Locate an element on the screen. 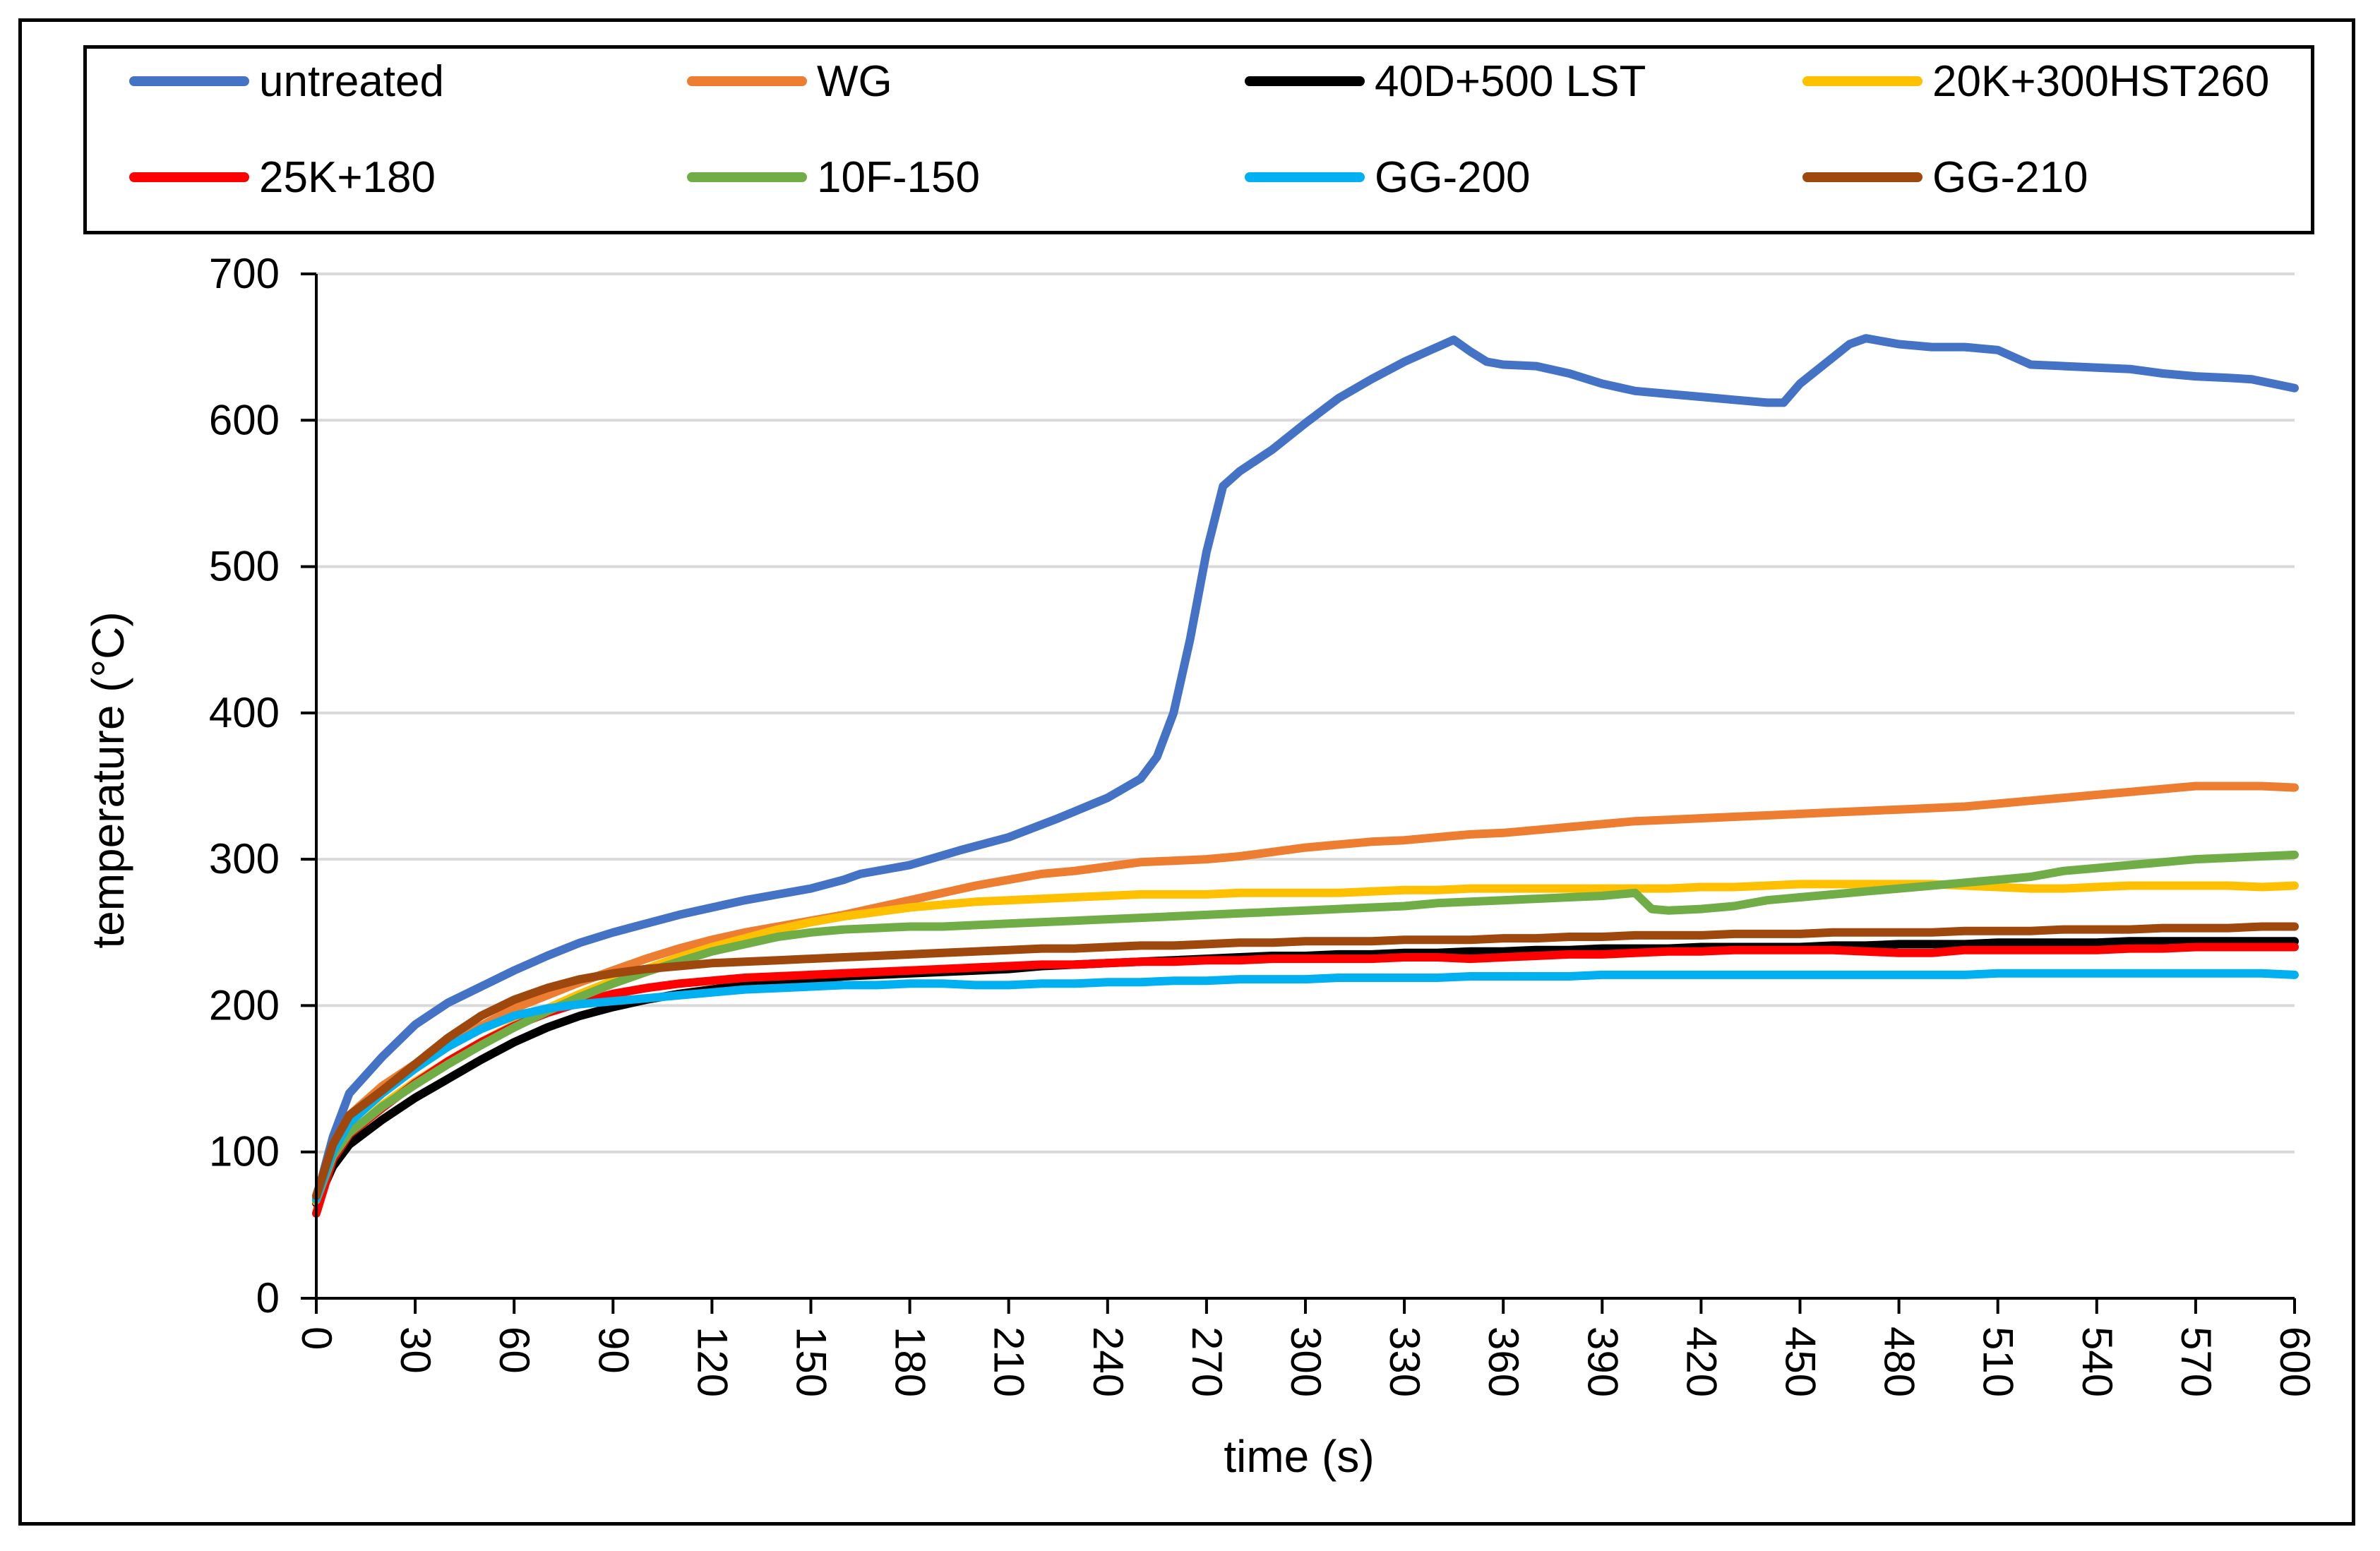  legend-entry: 10F-150 is located at coordinates (833, 177).